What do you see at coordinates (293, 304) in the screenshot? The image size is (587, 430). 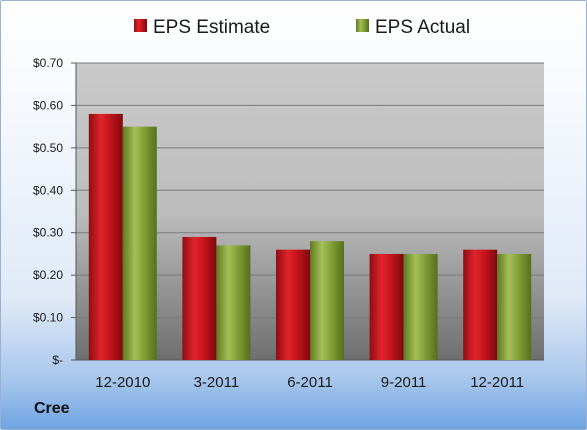 I see `bar-eps-estimate-6-2011` at bounding box center [293, 304].